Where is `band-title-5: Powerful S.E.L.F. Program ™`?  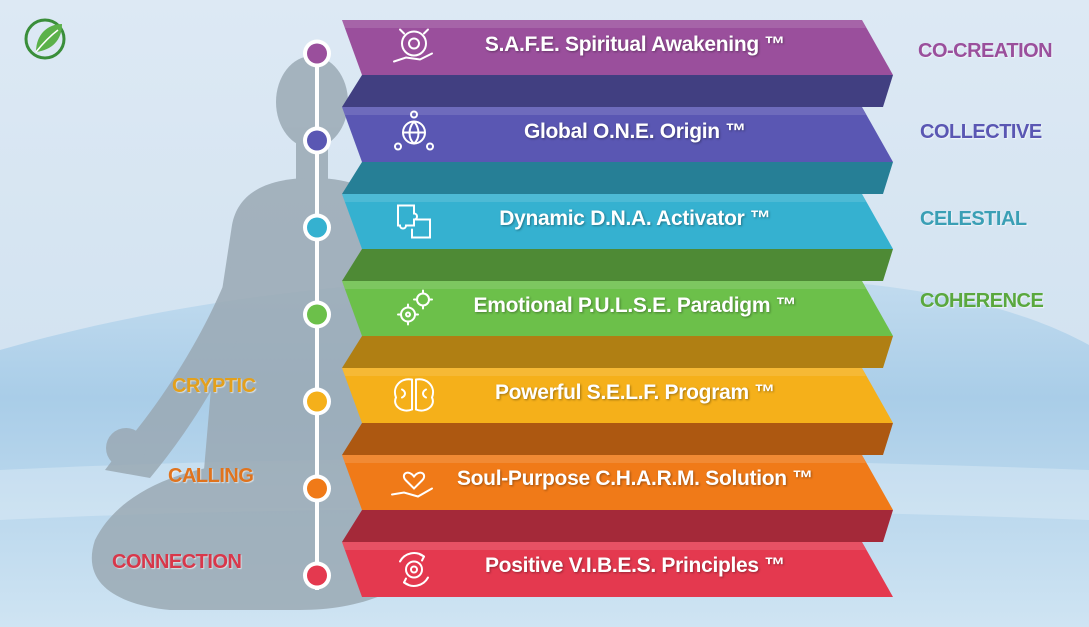 band-title-5: Powerful S.E.L.F. Program ™ is located at coordinates (635, 392).